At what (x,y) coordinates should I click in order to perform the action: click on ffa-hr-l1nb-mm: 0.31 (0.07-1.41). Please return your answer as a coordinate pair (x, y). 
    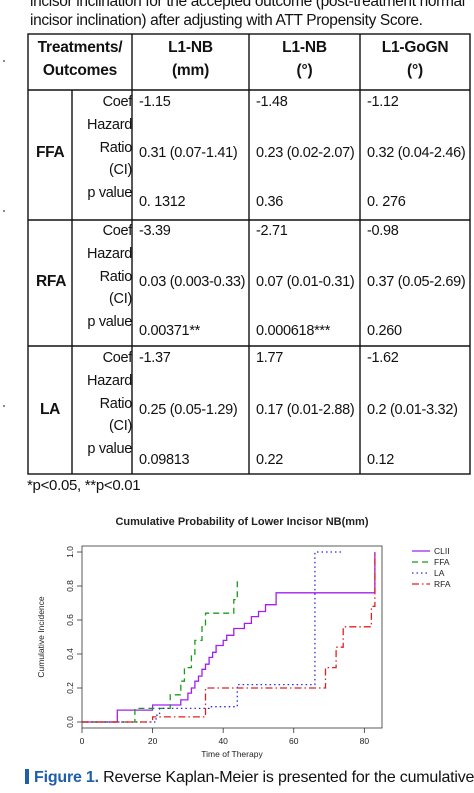
    Looking at the image, I should click on (188, 153).